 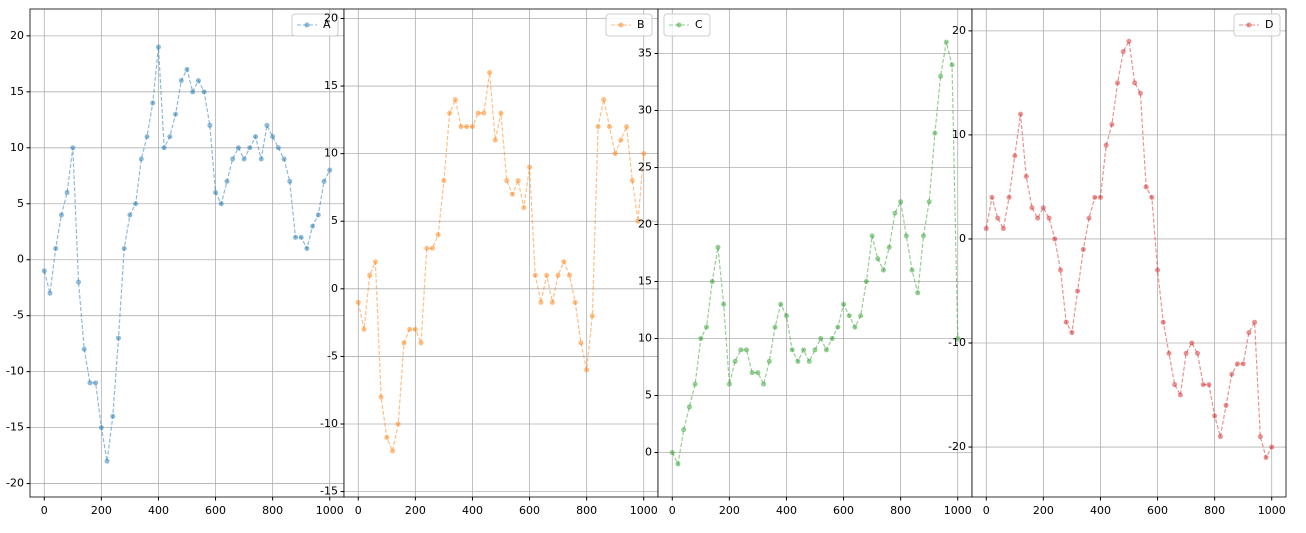 What do you see at coordinates (958, 510) in the screenshot?
I see `x-tick-label: 1000` at bounding box center [958, 510].